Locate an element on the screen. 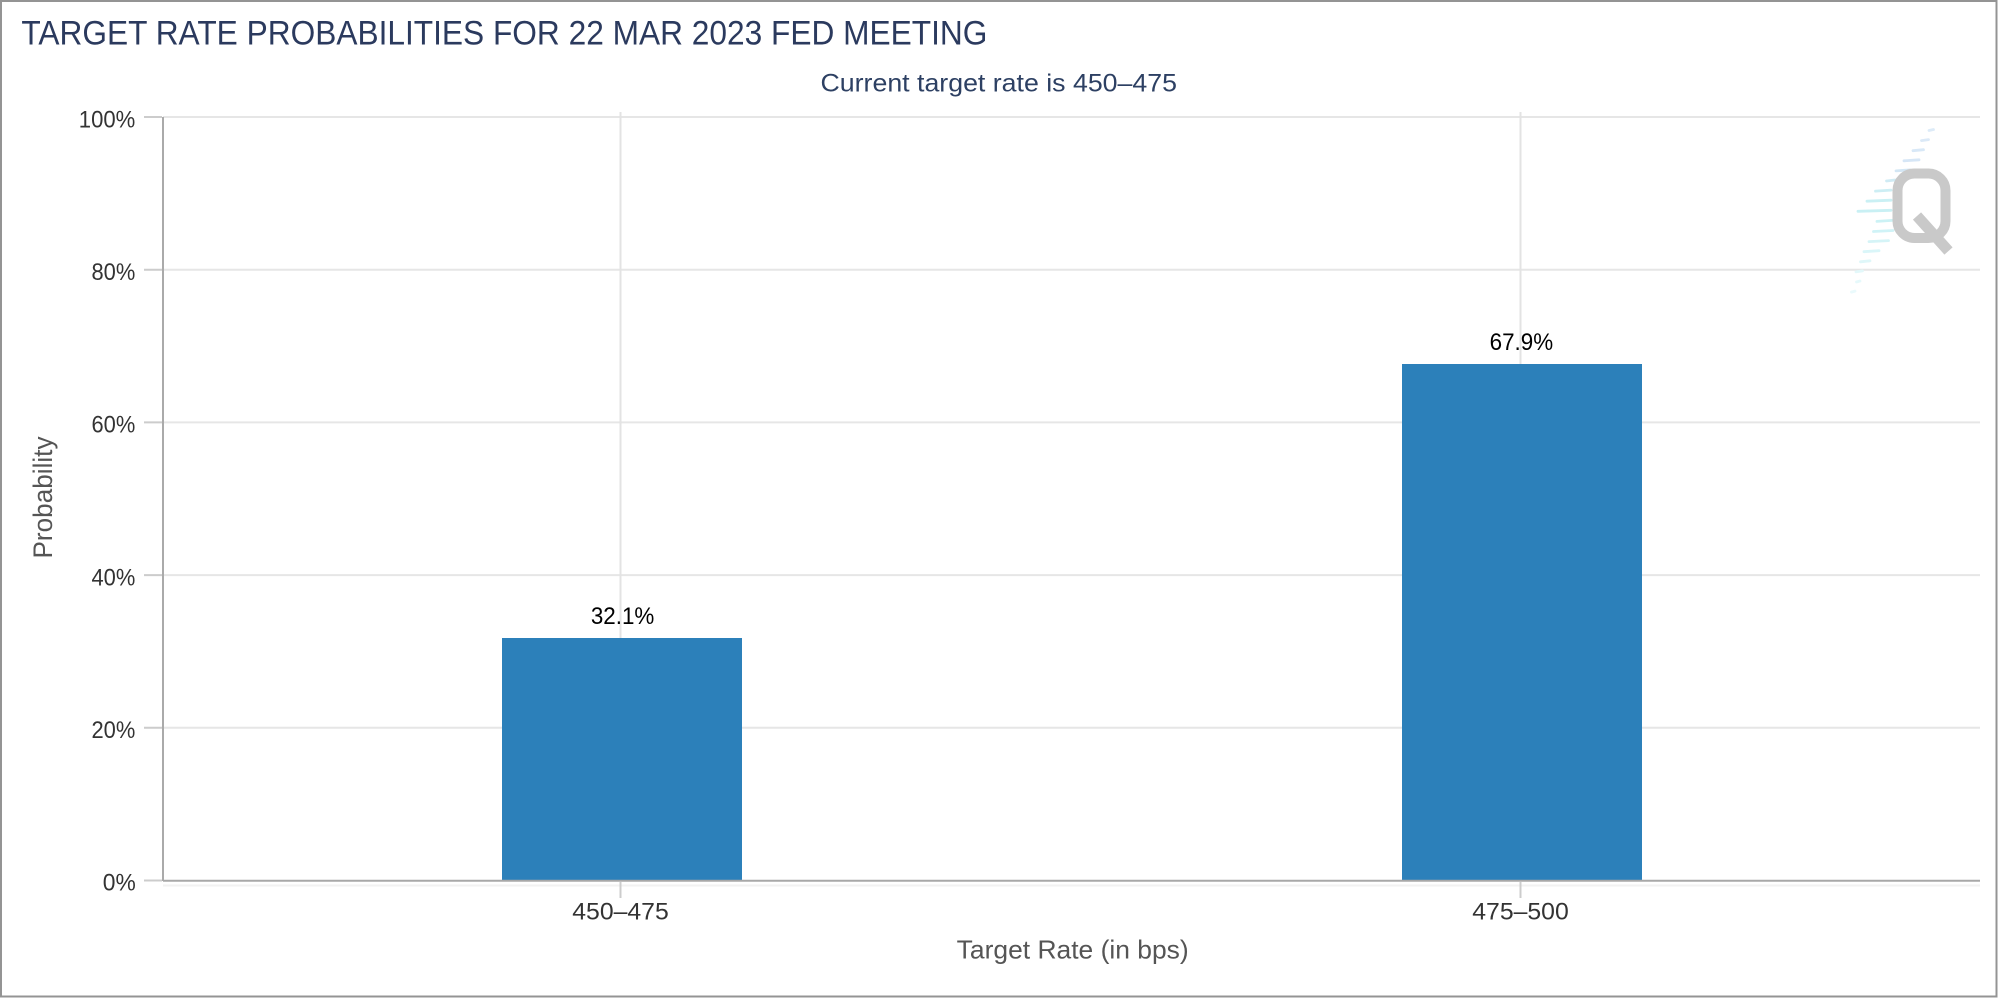 The width and height of the screenshot is (2000, 1000). svg-text: 0% is located at coordinates (119, 882).